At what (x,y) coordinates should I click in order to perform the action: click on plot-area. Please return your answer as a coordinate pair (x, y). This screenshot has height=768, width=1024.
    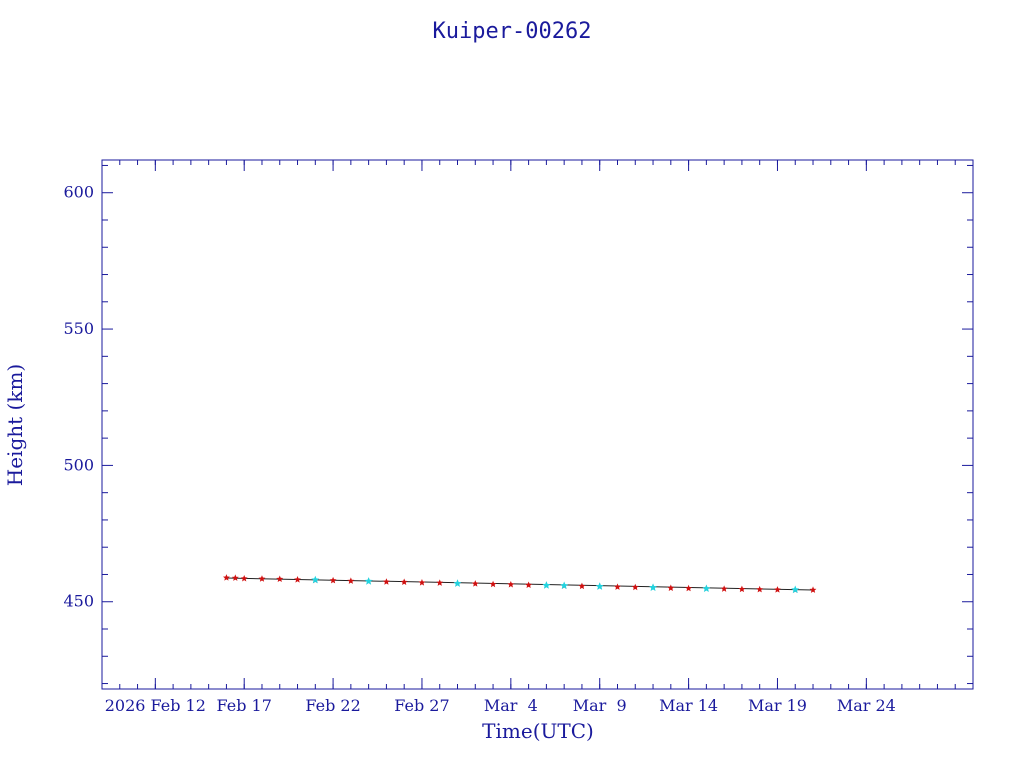
    Looking at the image, I should click on (520, 584).